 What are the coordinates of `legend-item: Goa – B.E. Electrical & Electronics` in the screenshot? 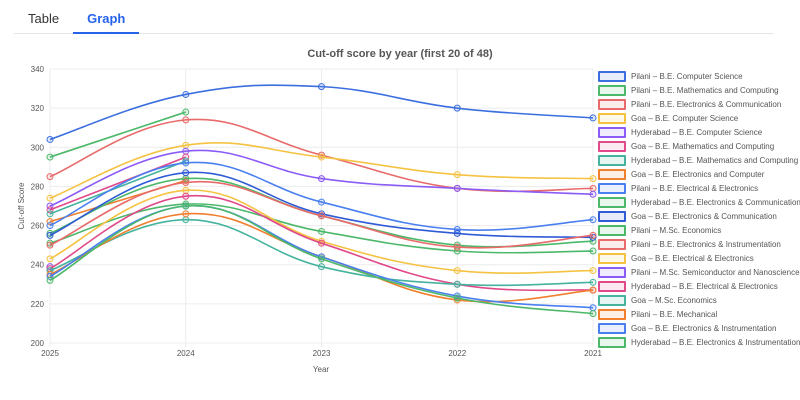 It's located at (699, 258).